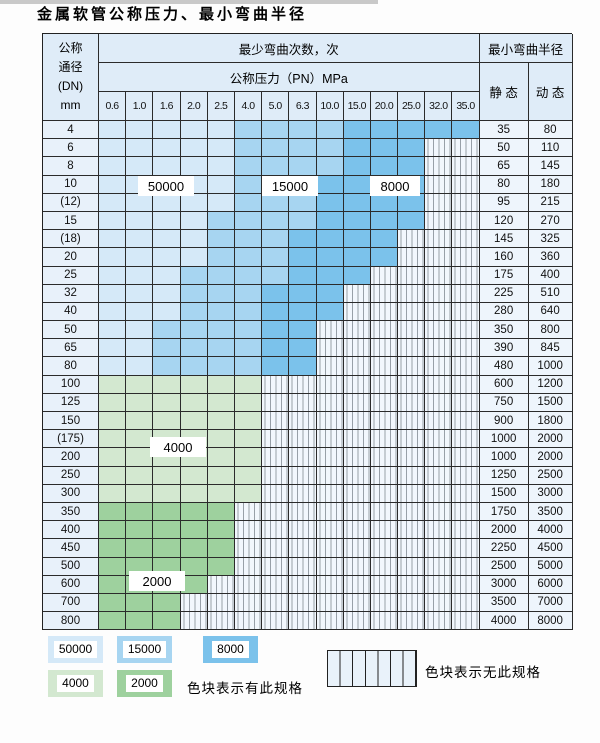 This screenshot has height=743, width=600. I want to click on dynamic-radius-cell: 510, so click(550, 293).